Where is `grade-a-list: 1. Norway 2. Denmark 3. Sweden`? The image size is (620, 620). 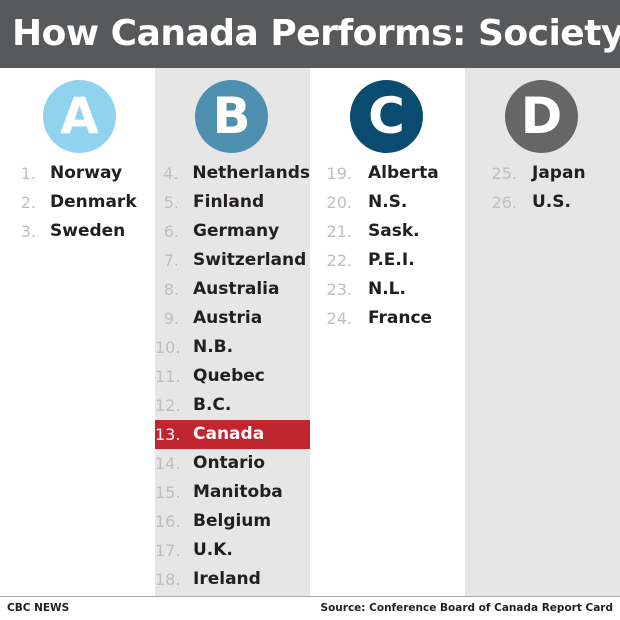
grade-a-list: 1. Norway 2. Denmark 3. Sweden is located at coordinates (77, 202).